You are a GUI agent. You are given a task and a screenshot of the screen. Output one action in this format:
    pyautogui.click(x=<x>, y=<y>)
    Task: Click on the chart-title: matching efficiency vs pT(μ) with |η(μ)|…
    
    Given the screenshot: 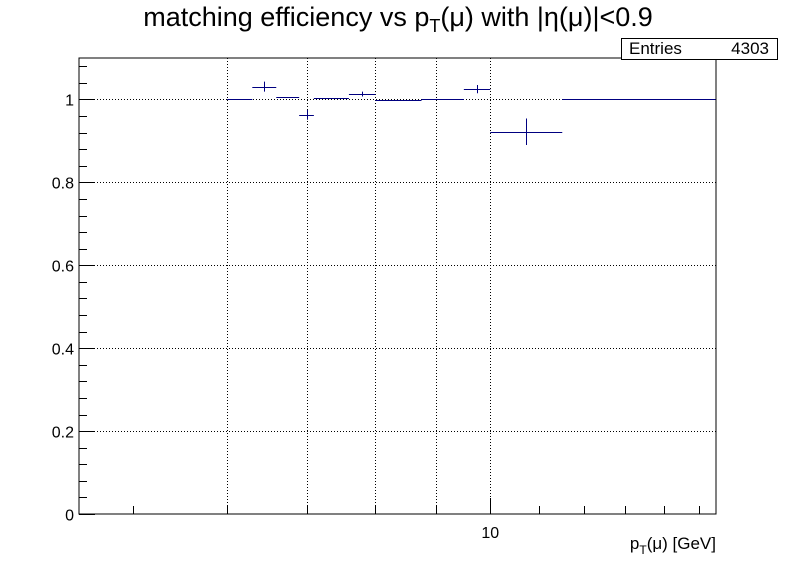 What is the action you would take?
    pyautogui.click(x=398, y=19)
    